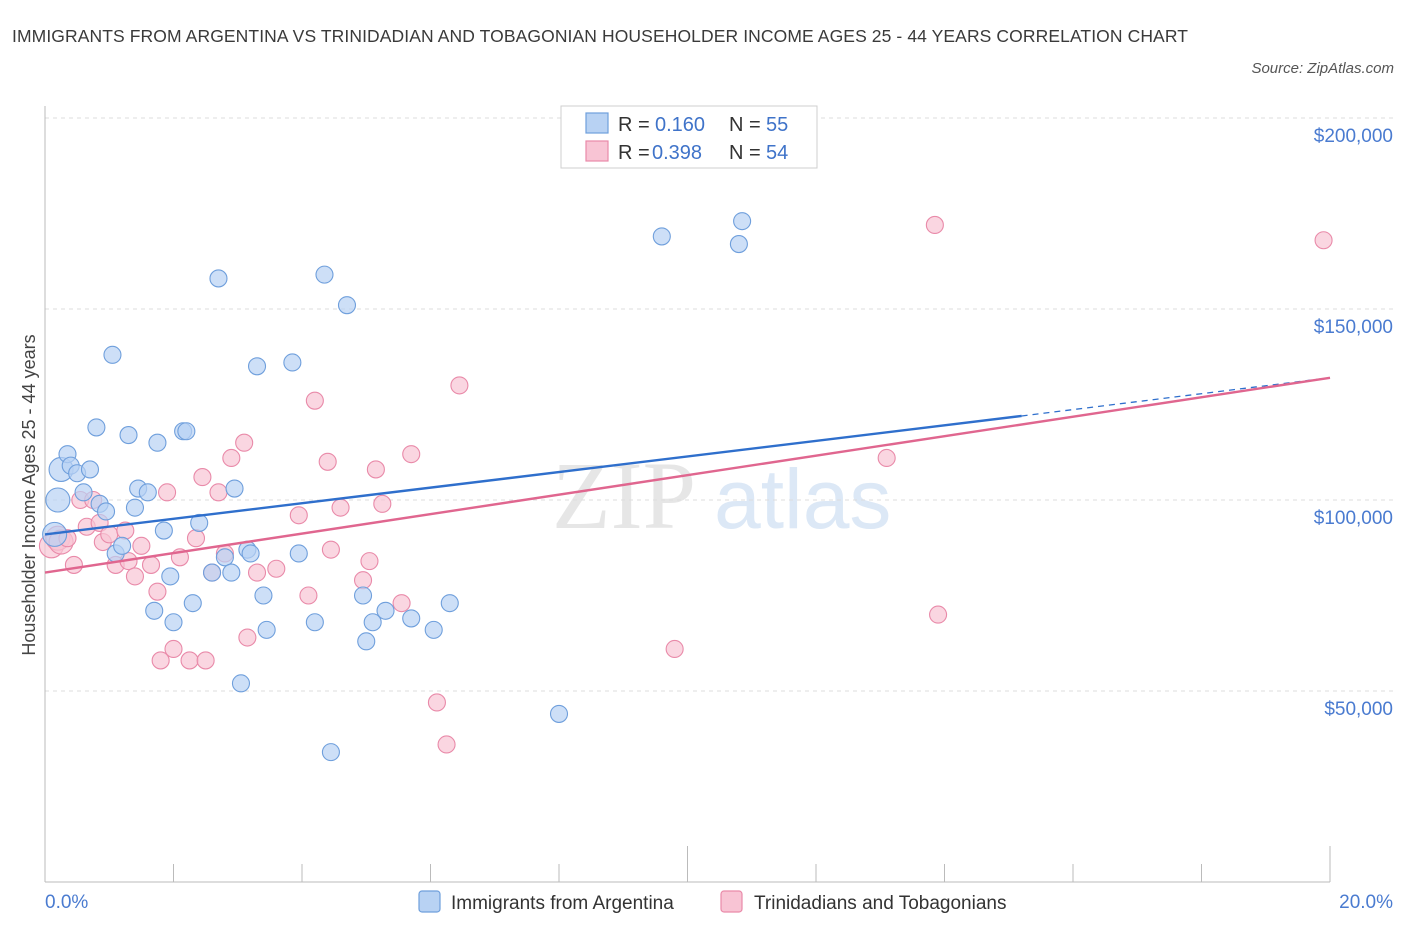 The image size is (1406, 930). I want to click on legend-n-value-2: 54, so click(777, 153).